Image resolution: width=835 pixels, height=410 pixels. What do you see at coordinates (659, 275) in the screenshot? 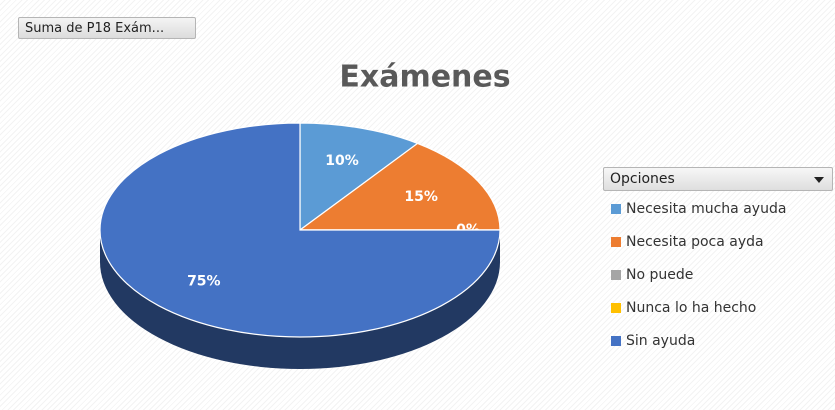
I see `legend-label: No puede` at bounding box center [659, 275].